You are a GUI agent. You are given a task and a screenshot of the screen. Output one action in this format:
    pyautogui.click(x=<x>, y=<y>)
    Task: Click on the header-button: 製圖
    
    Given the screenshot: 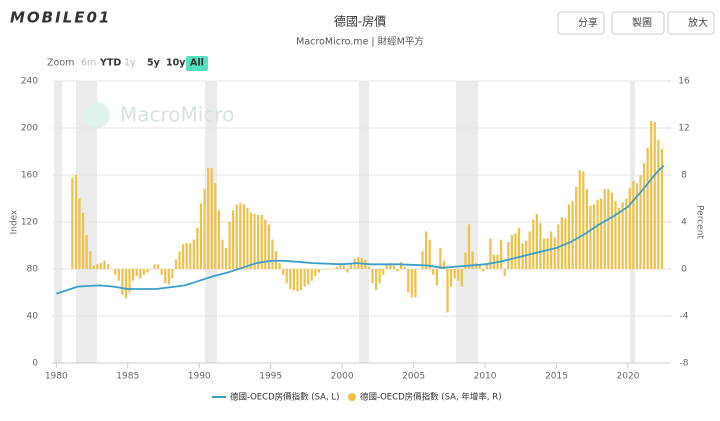 What is the action you would take?
    pyautogui.click(x=638, y=23)
    